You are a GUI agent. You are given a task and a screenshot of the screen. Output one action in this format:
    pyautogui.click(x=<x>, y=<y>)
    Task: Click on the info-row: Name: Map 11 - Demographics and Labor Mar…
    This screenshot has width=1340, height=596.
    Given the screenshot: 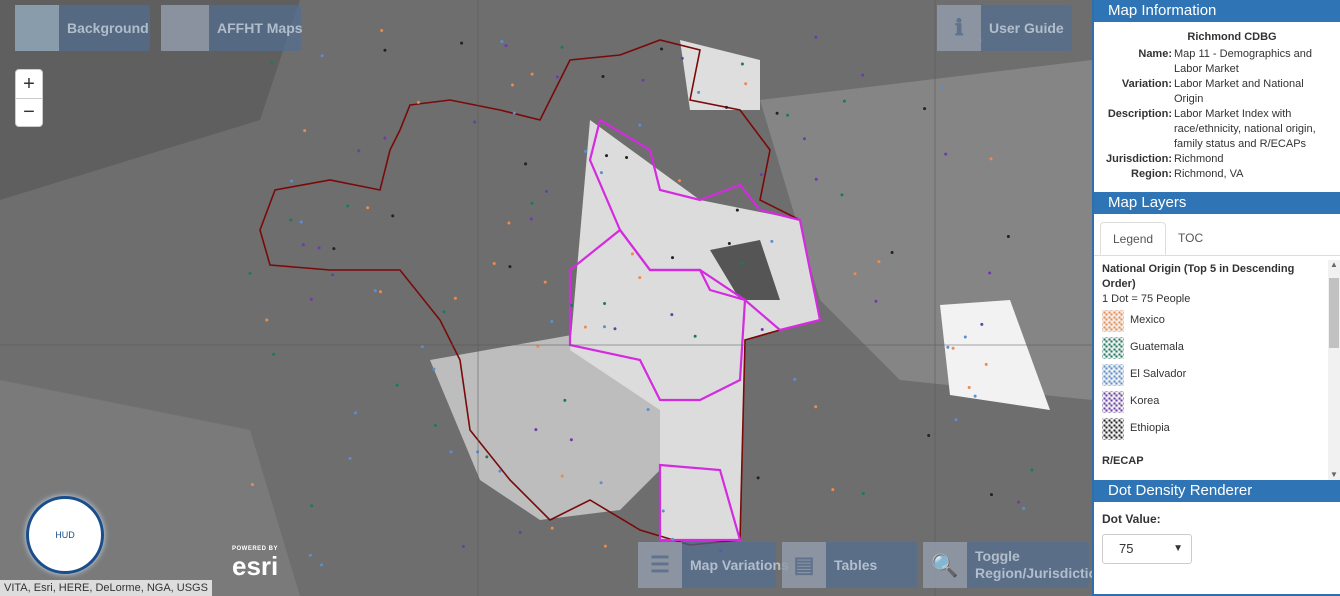 What is the action you would take?
    pyautogui.click(x=1225, y=61)
    